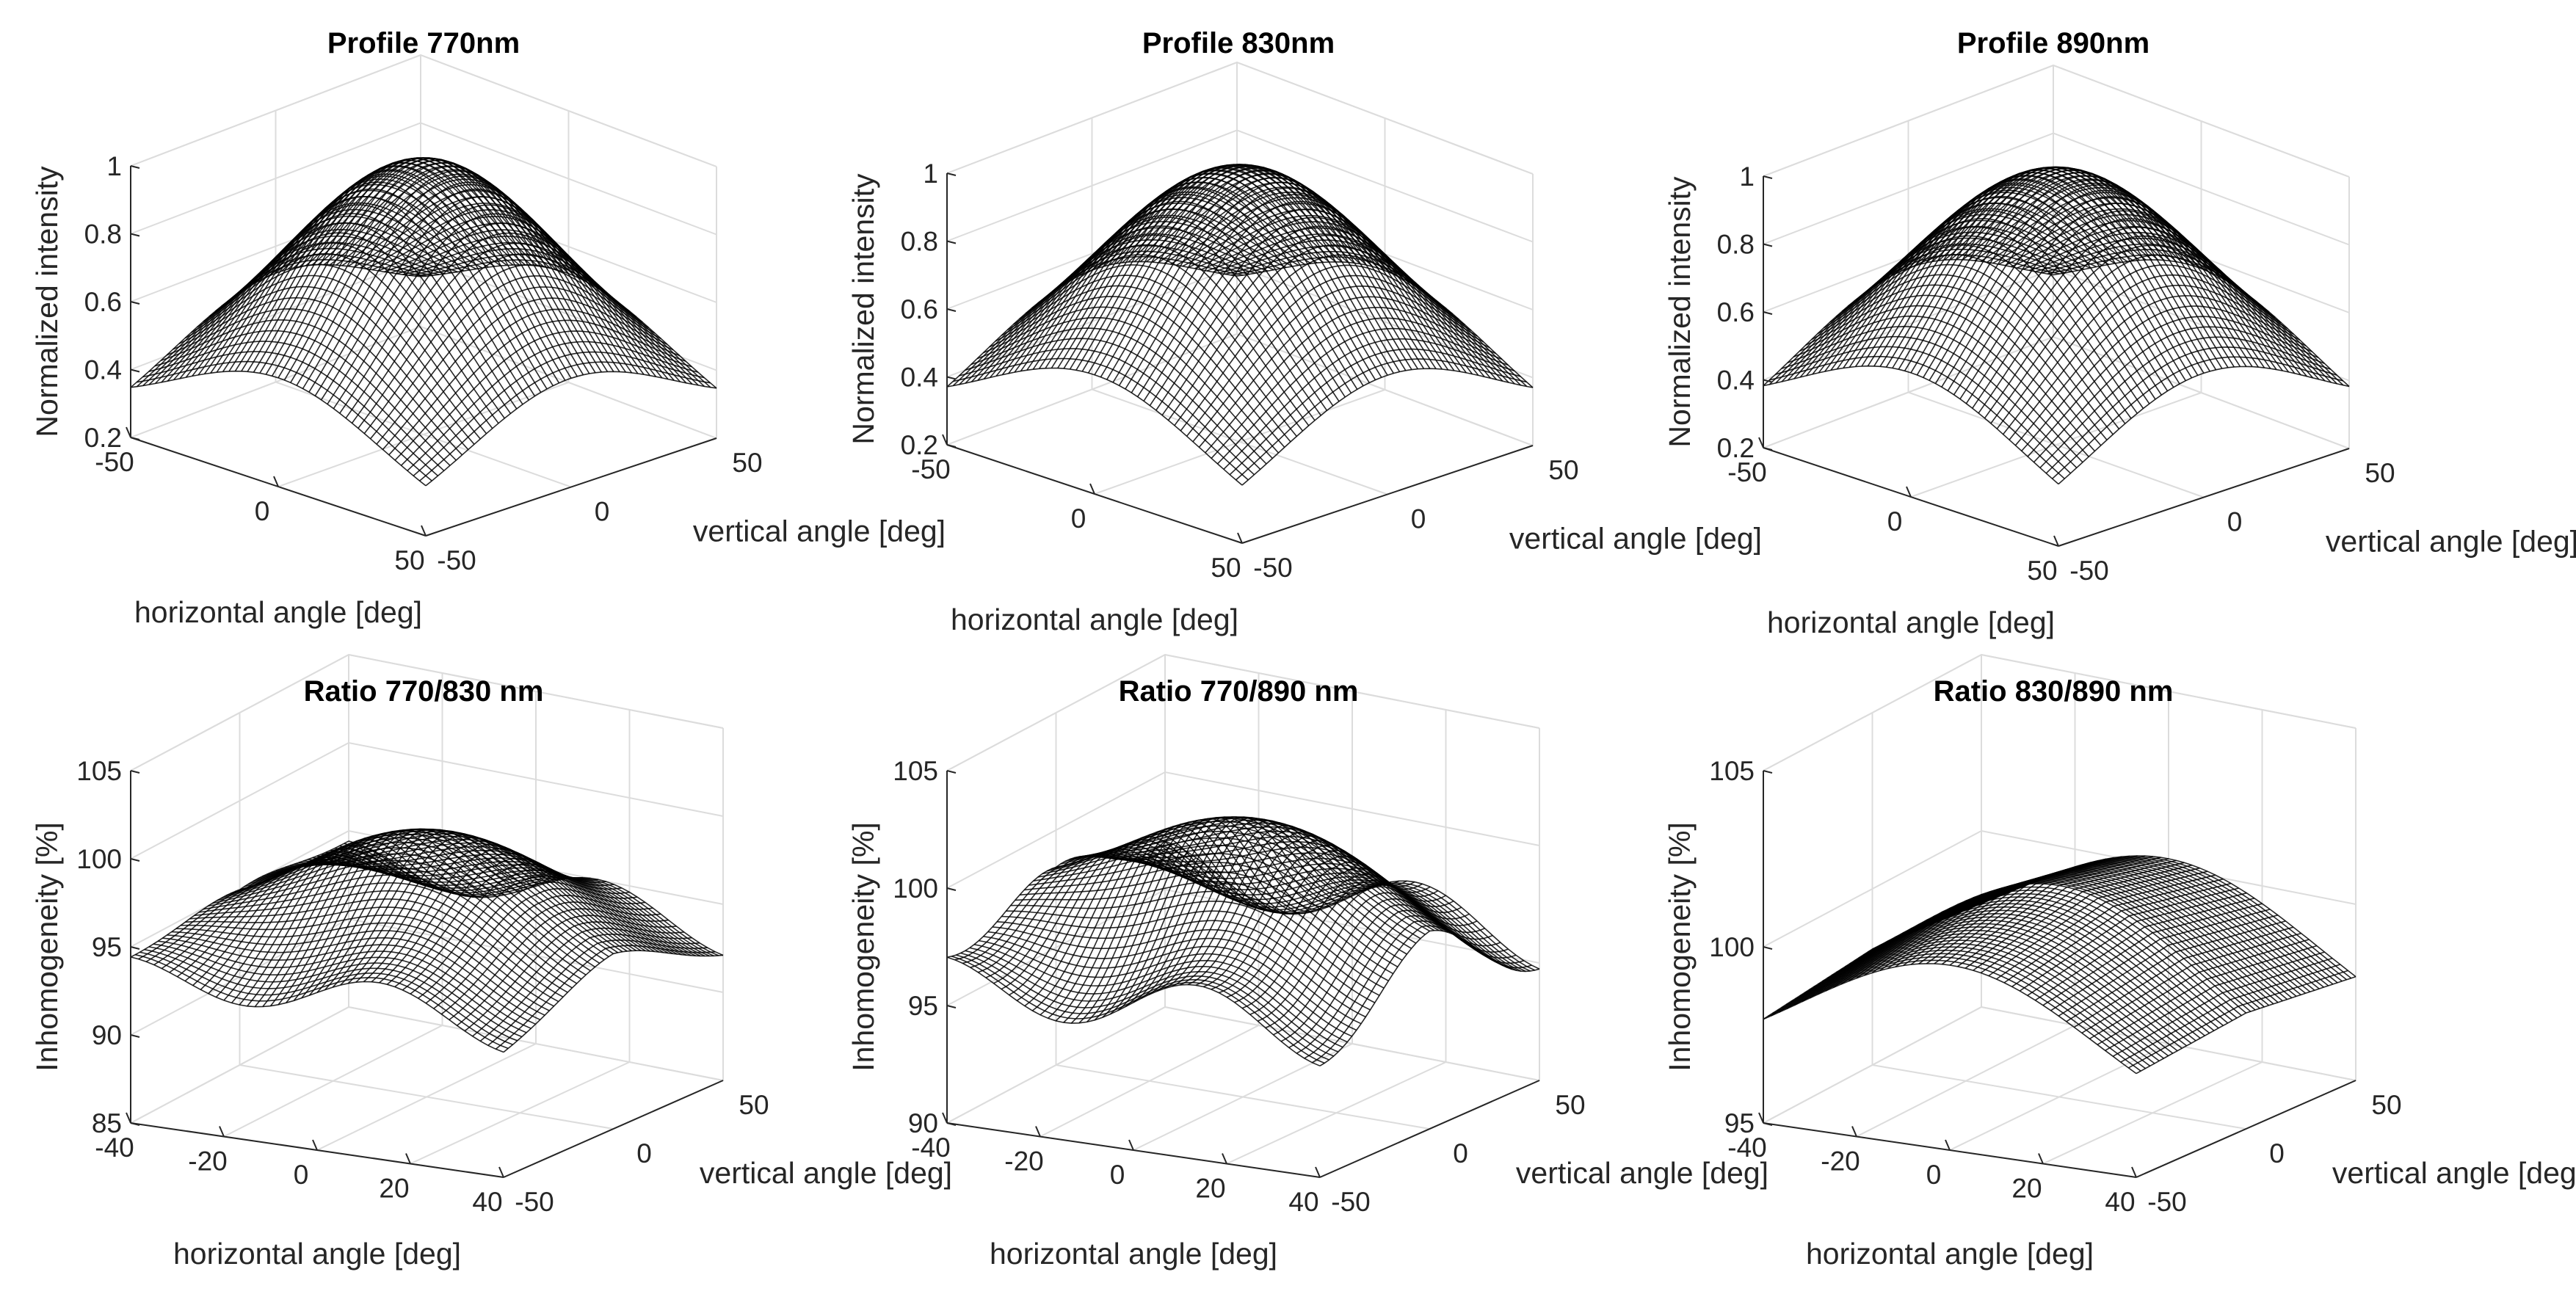 Image resolution: width=2576 pixels, height=1294 pixels. I want to click on z-tick-label: 0.8, so click(1736, 245).